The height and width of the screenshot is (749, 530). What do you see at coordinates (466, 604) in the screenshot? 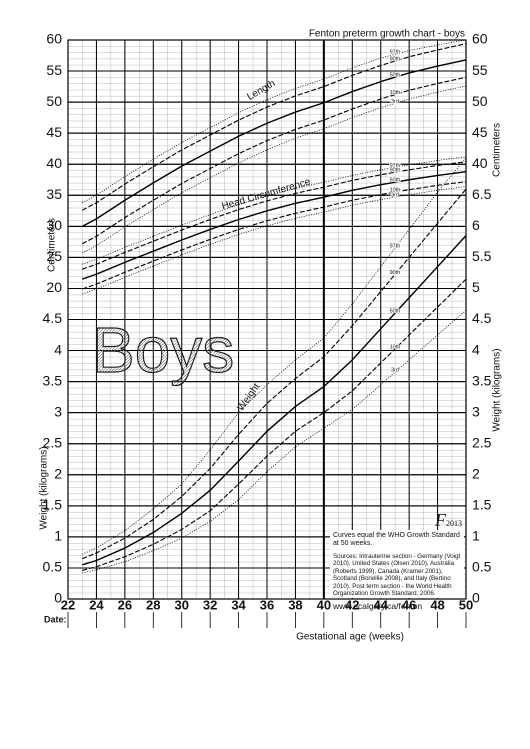
I see `x-tick-label: 50` at bounding box center [466, 604].